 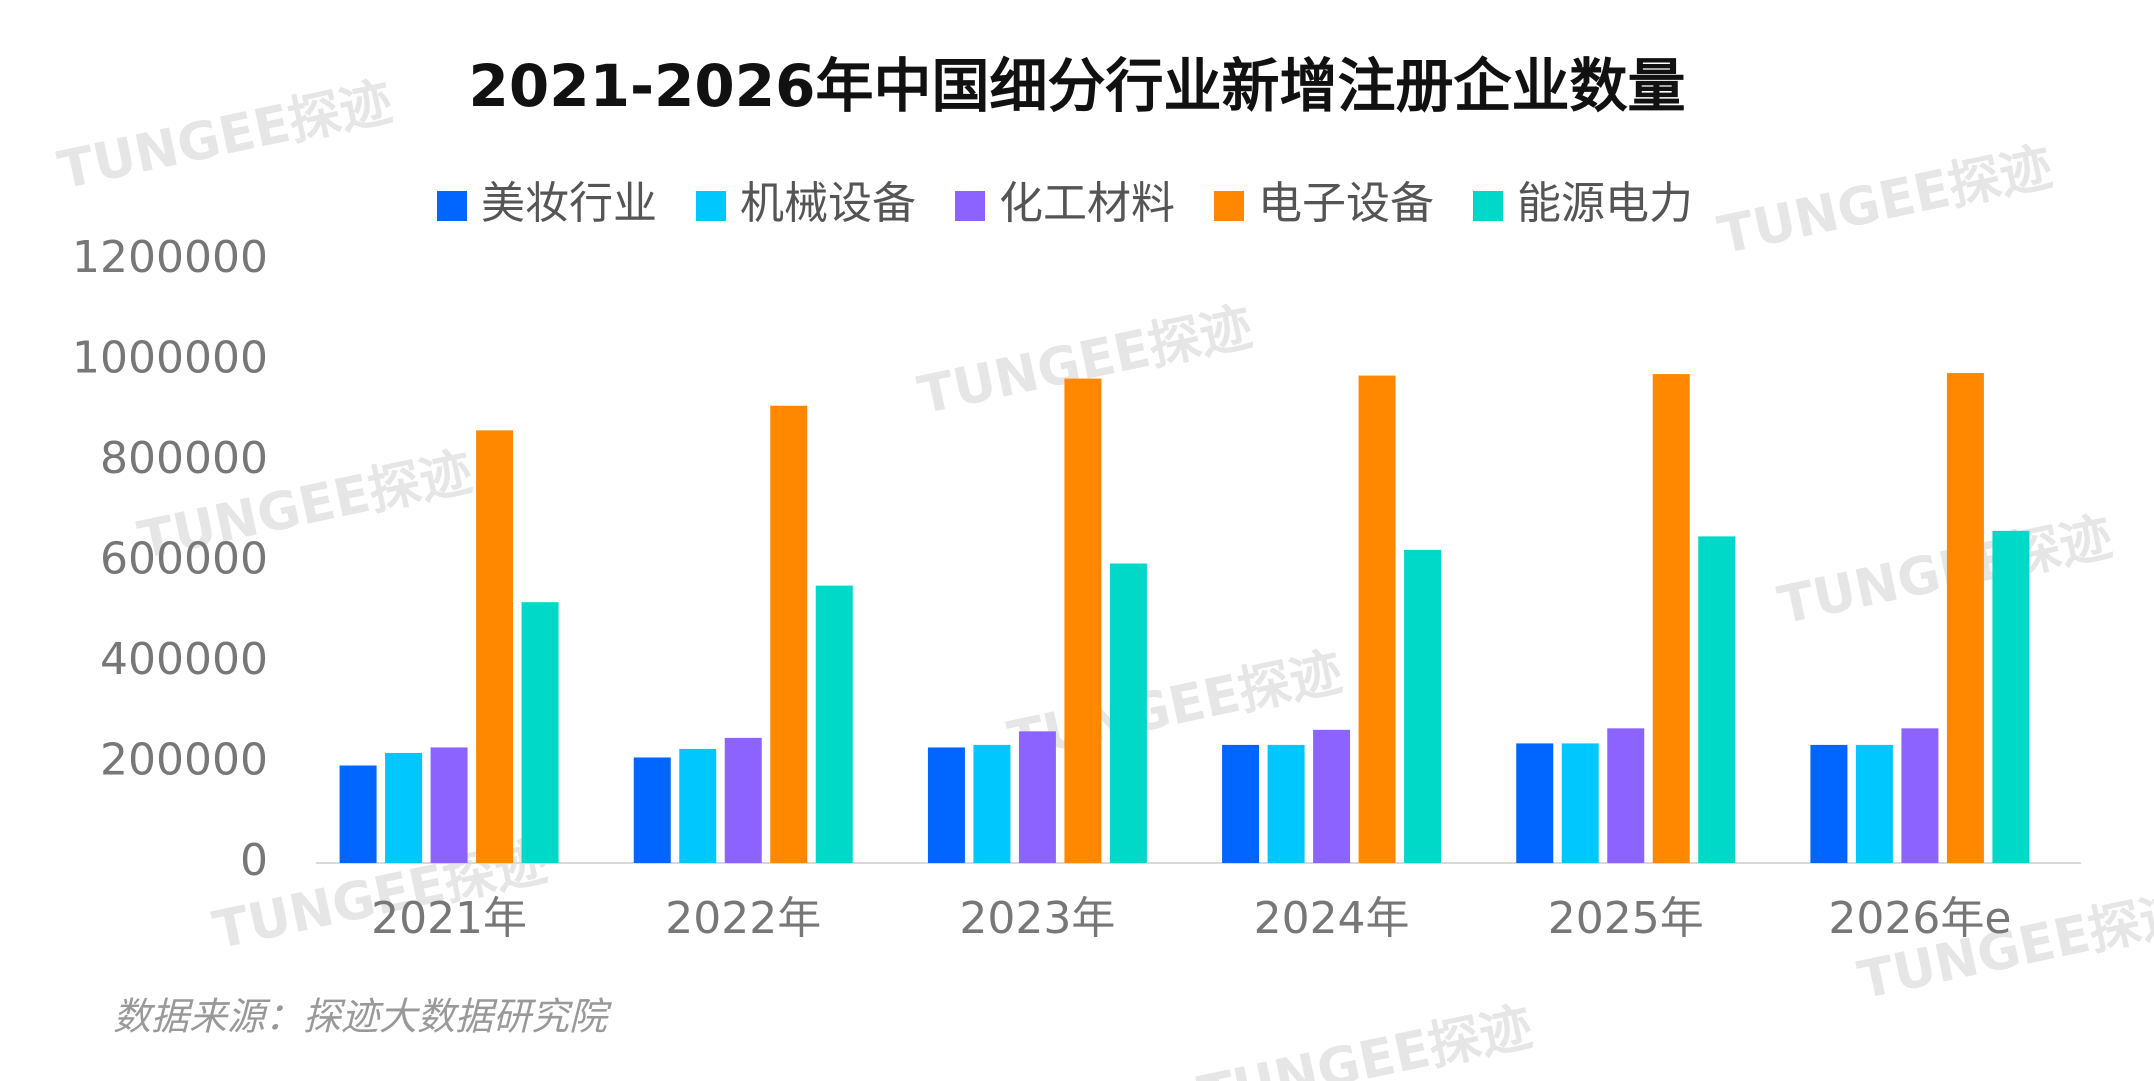 I want to click on x-tick-label: 2026年e, so click(x=1919, y=918).